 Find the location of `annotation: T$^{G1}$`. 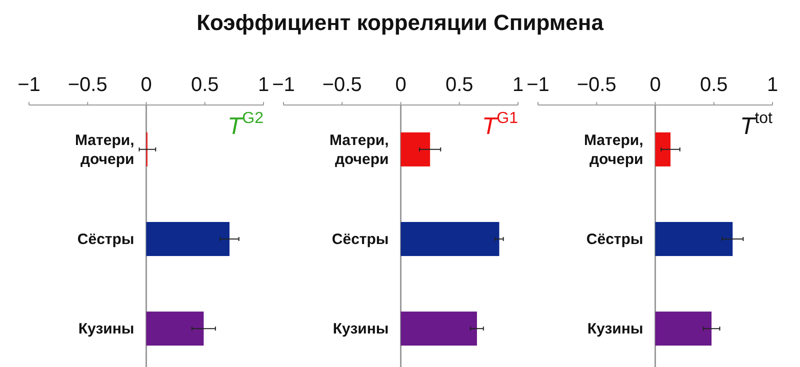

annotation: T$^{G1}$ is located at coordinates (500, 125).